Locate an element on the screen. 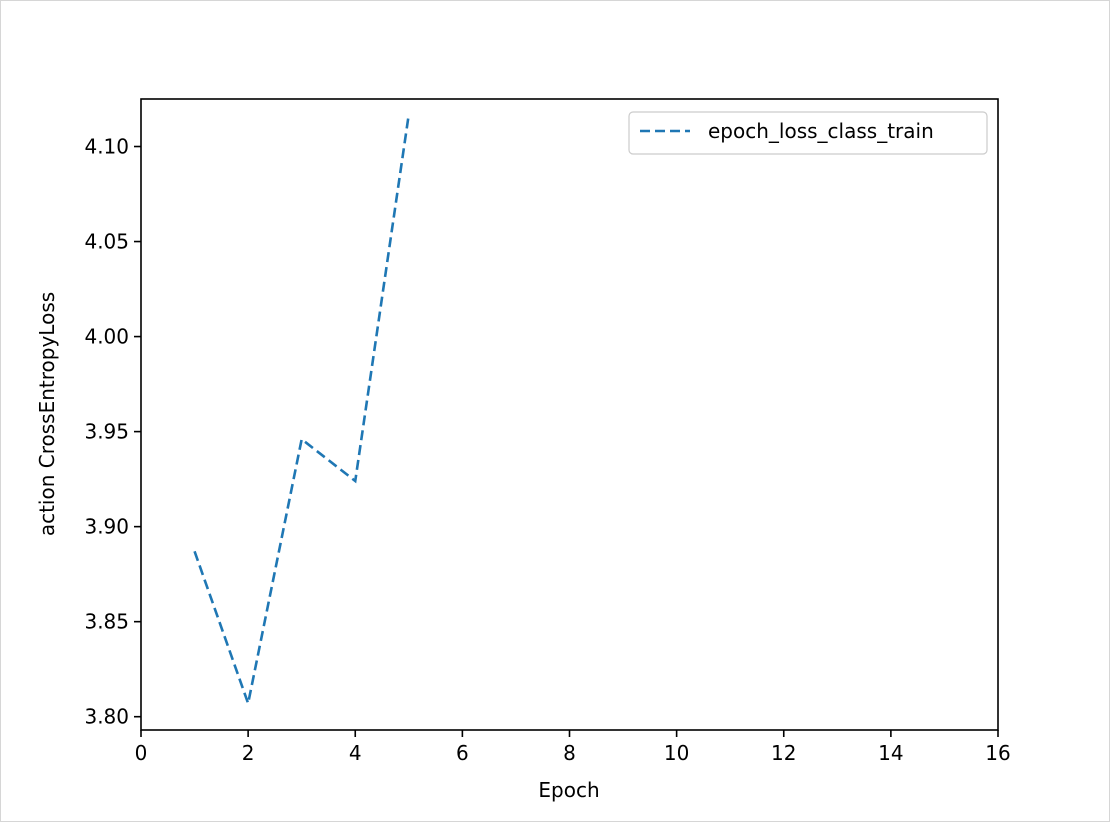  legend: epoch_loss_class_train is located at coordinates (808, 133).